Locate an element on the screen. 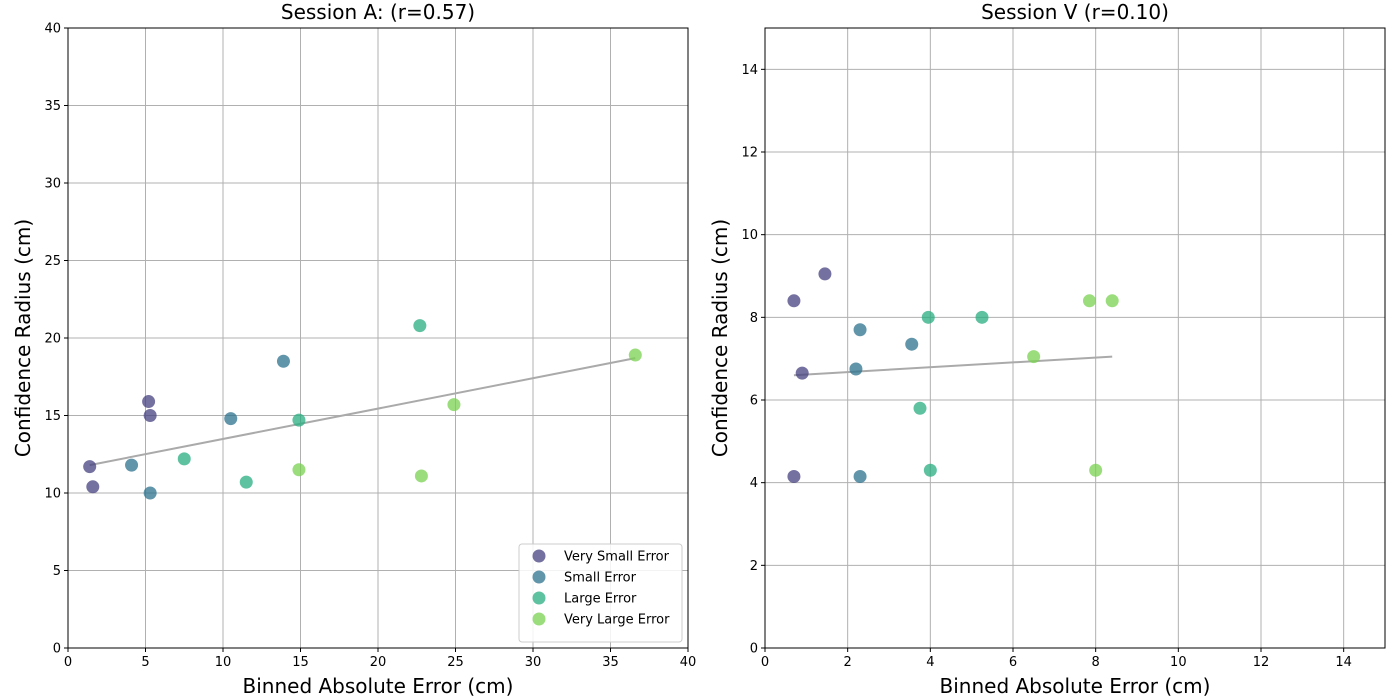  x-tick-label: 30 is located at coordinates (533, 662).